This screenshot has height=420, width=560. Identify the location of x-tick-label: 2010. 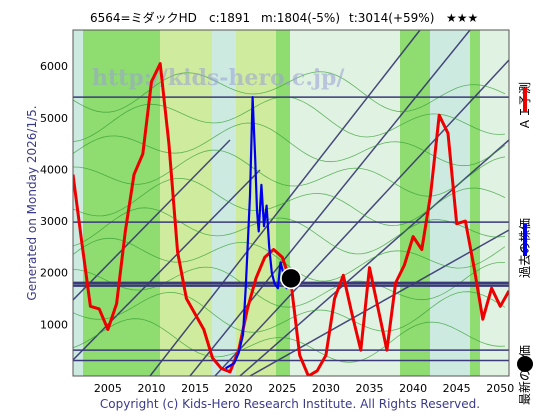
(151, 388).